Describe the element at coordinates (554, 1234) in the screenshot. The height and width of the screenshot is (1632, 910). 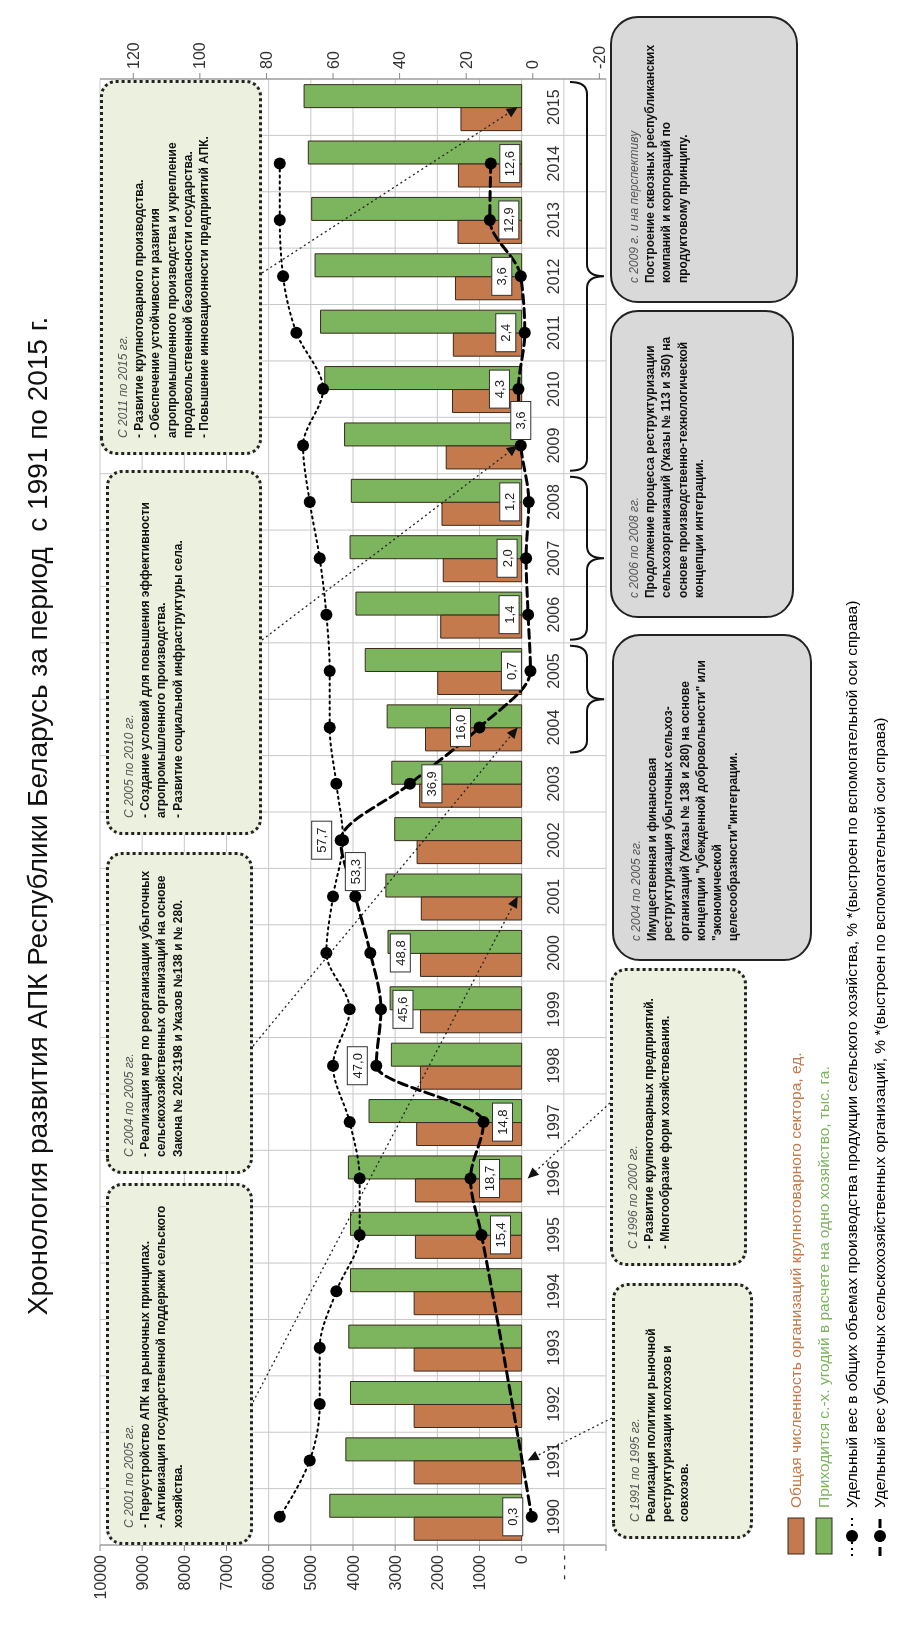
I see `y-tick-label: 1995` at that location.